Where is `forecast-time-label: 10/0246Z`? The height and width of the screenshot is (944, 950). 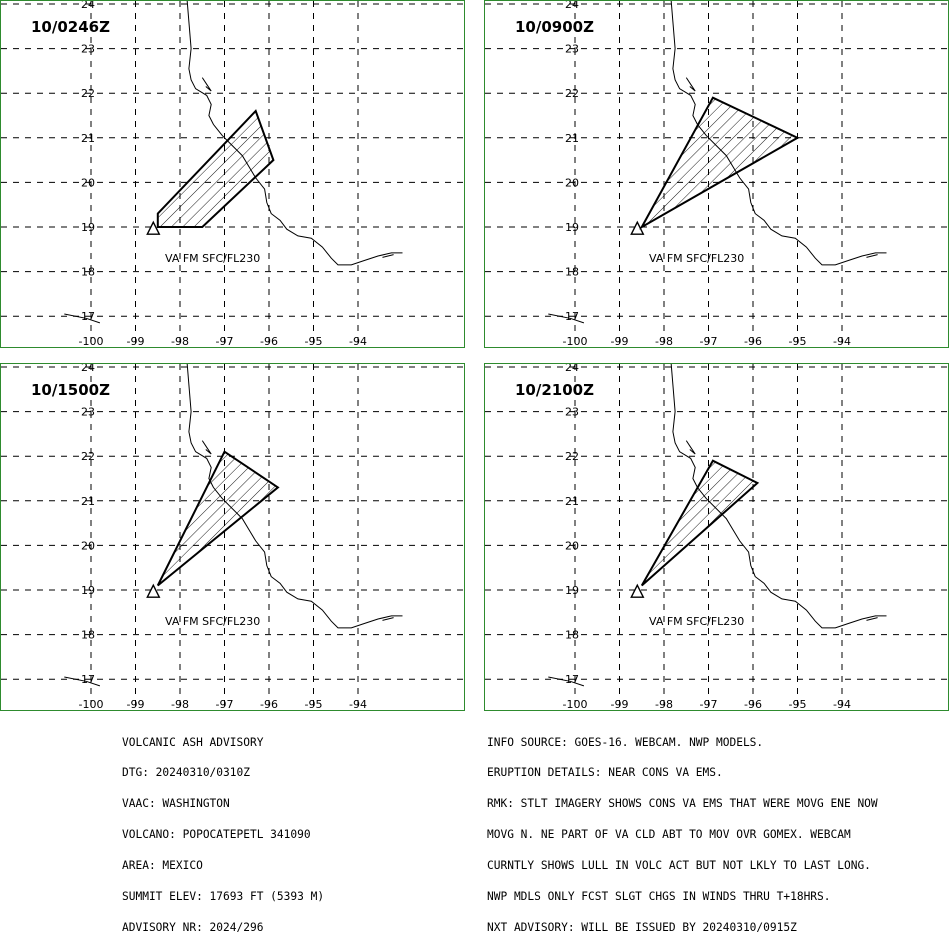 forecast-time-label: 10/0246Z is located at coordinates (70, 27).